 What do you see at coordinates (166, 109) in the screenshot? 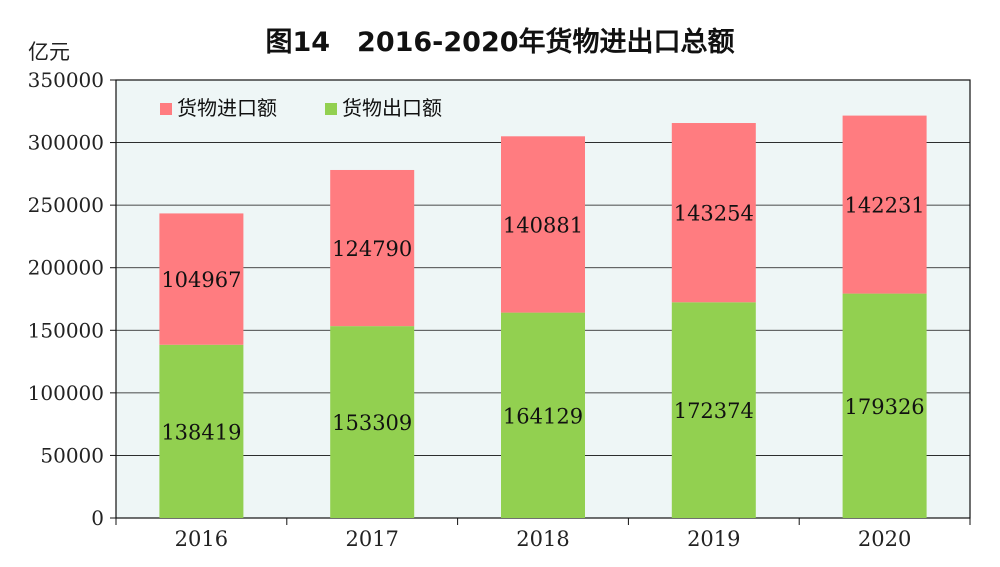
I see `legend-swatch-import` at bounding box center [166, 109].